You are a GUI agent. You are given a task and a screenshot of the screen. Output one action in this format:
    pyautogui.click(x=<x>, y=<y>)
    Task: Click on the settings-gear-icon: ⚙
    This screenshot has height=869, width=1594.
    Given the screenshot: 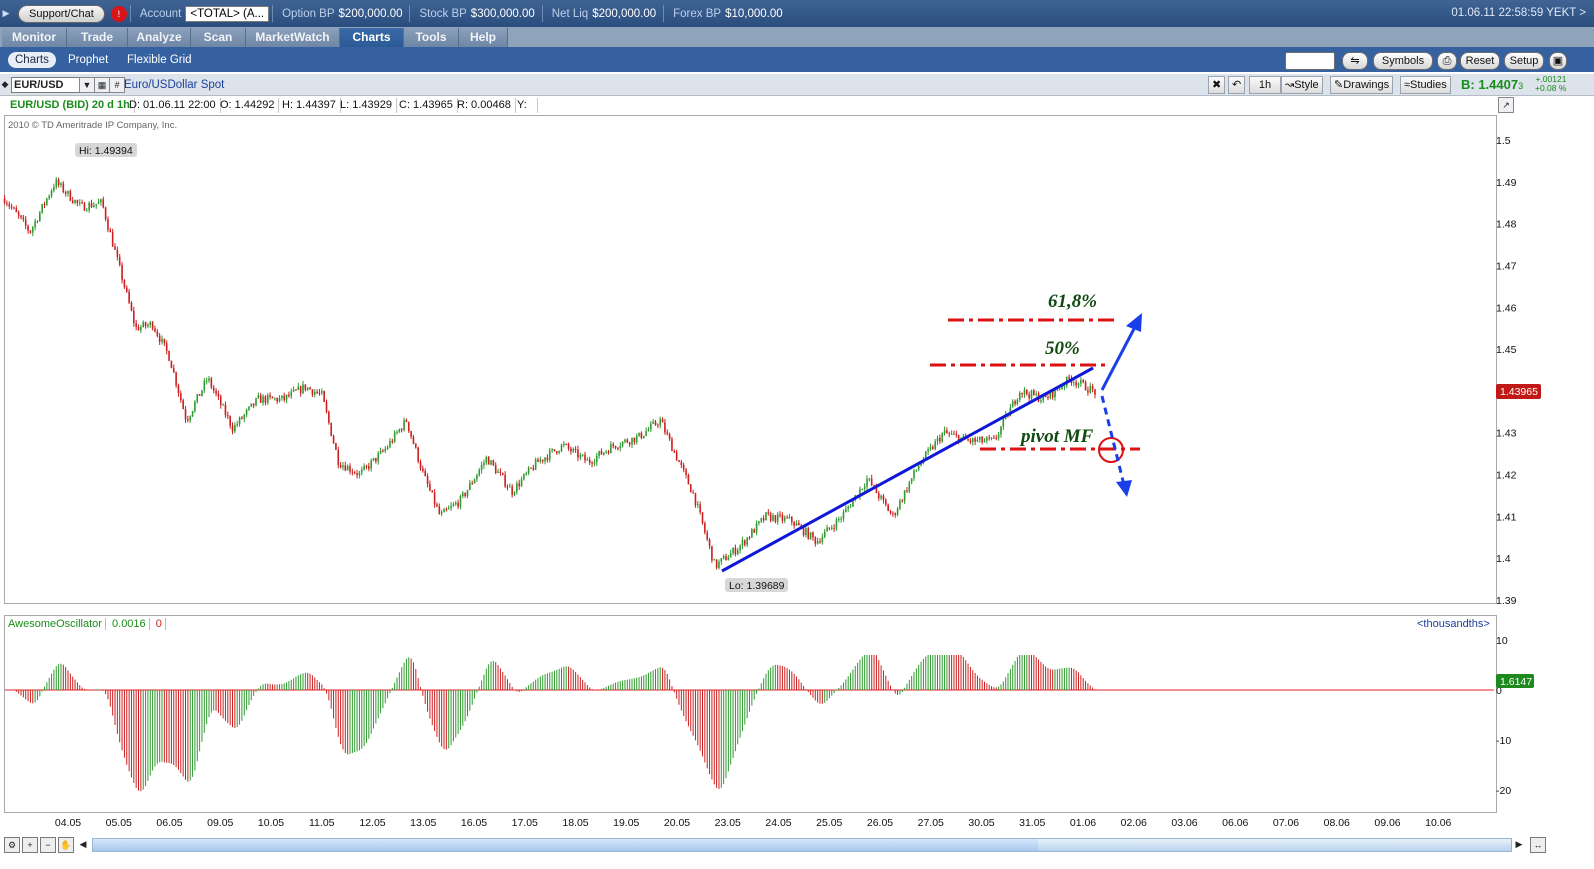 What is the action you would take?
    pyautogui.click(x=12, y=845)
    